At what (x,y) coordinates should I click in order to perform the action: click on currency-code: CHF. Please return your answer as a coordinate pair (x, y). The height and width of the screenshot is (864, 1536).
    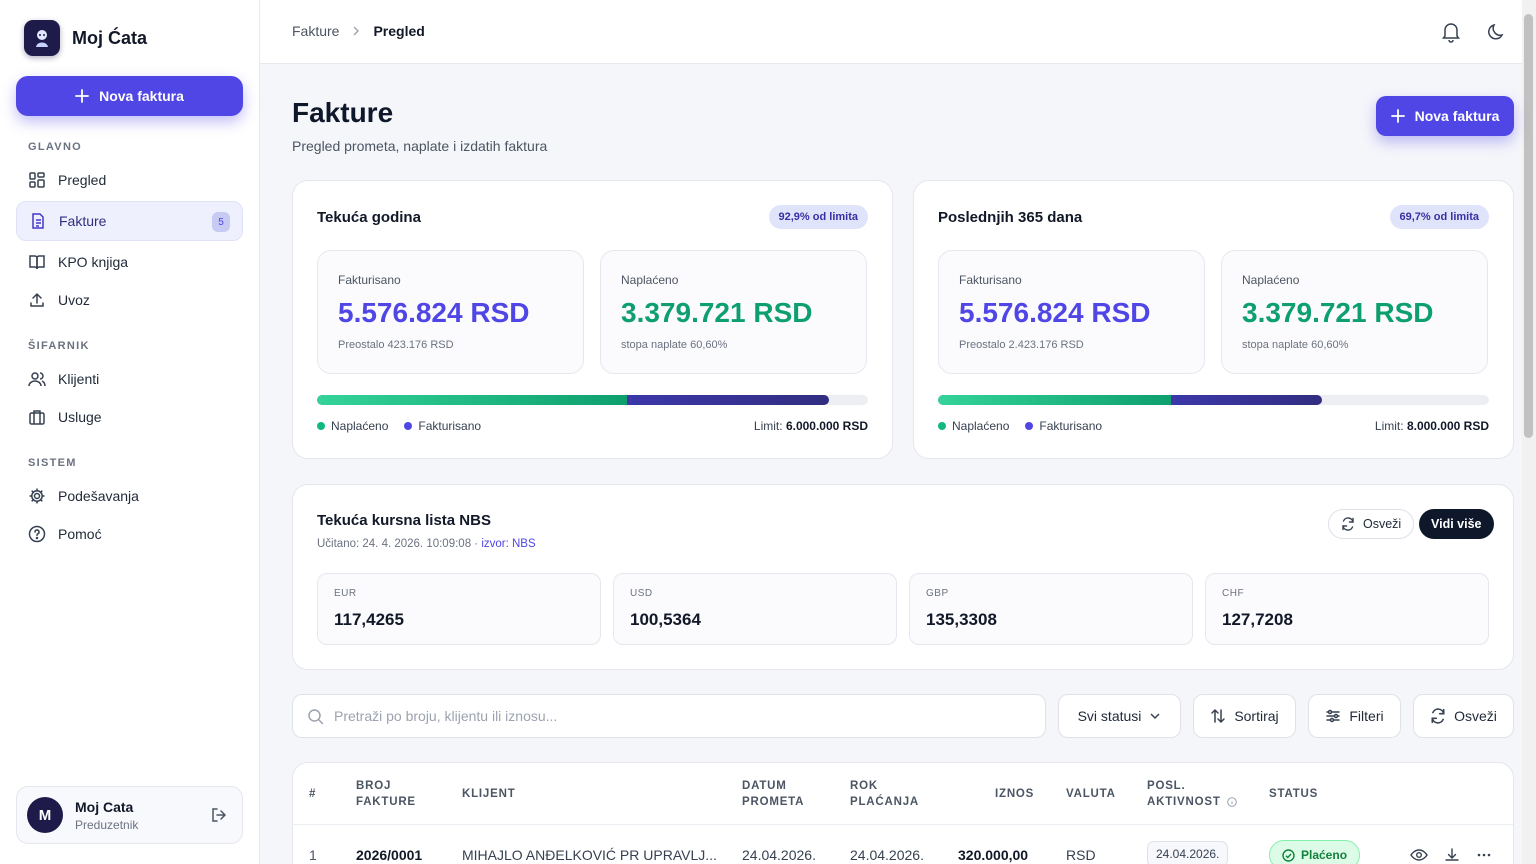
    Looking at the image, I should click on (1233, 593).